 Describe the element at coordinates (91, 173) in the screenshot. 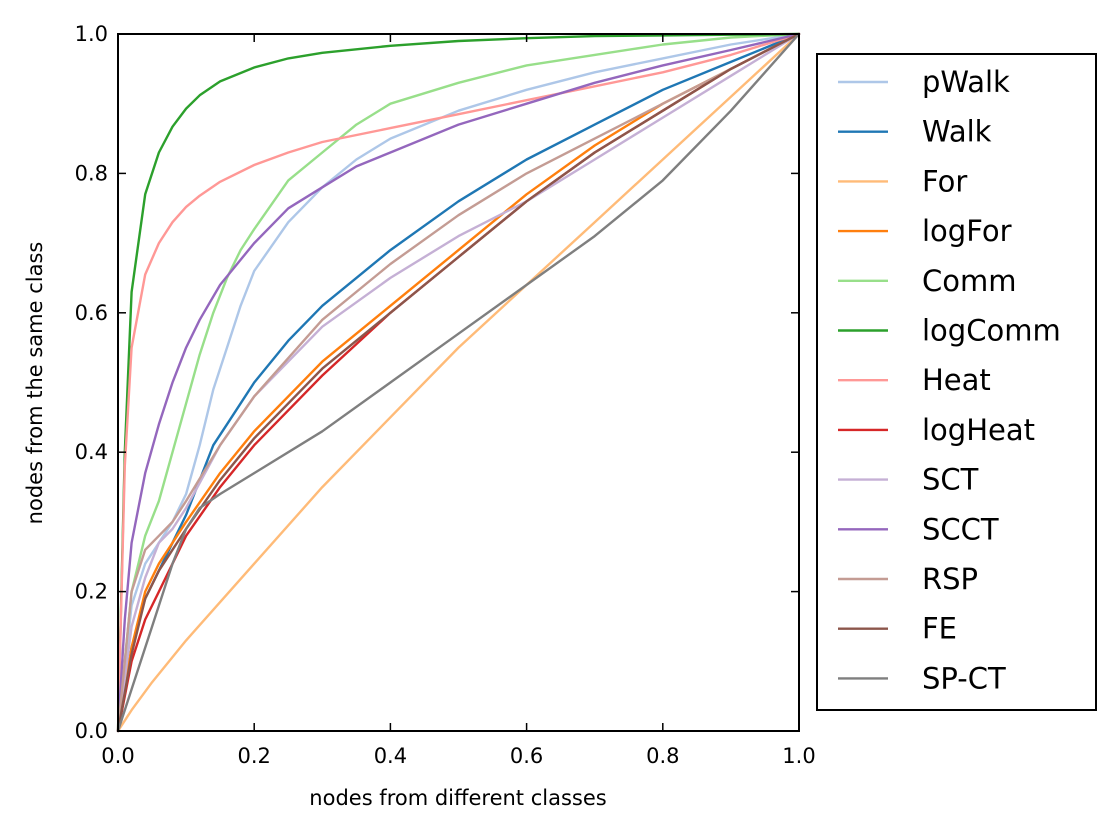

I see `y-tick-label: 0.8` at that location.